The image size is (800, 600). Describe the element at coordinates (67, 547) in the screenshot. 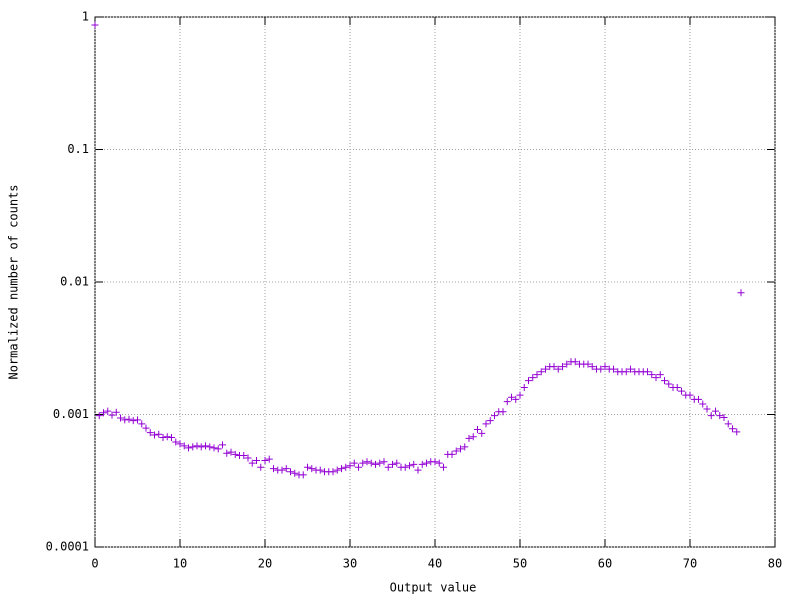

I see `y-tick-label: 0.0001` at that location.